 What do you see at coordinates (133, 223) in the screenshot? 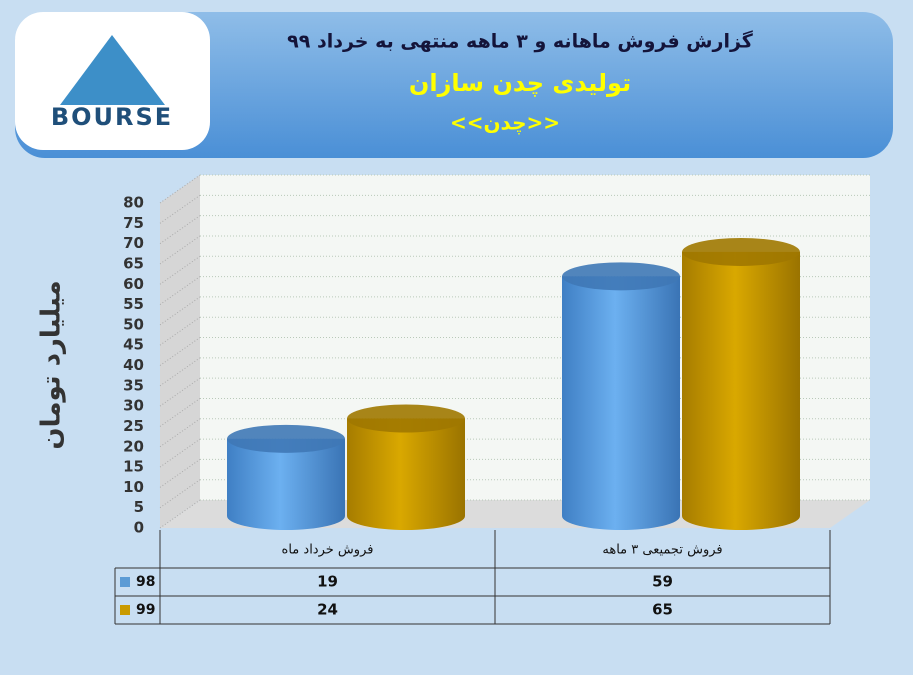
I see `y-tick-label: 75` at bounding box center [133, 223].